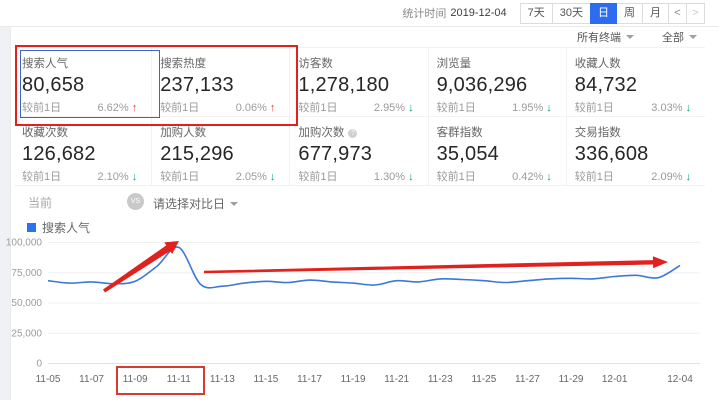 The image size is (719, 400). I want to click on annotation-arrow-trend, so click(436, 265).